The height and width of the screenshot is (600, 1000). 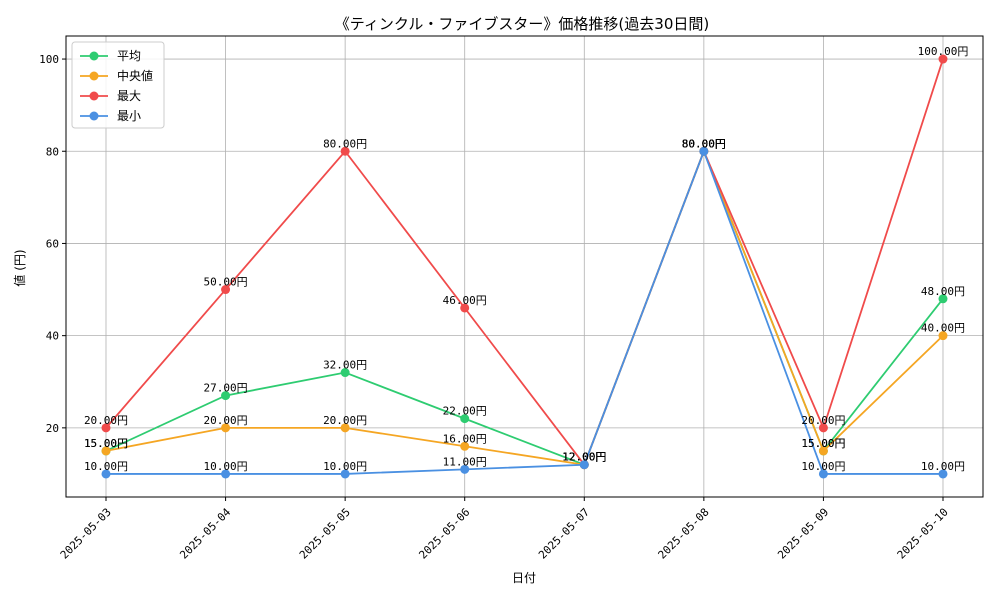 I want to click on data-label: 46.00円, so click(x=465, y=300).